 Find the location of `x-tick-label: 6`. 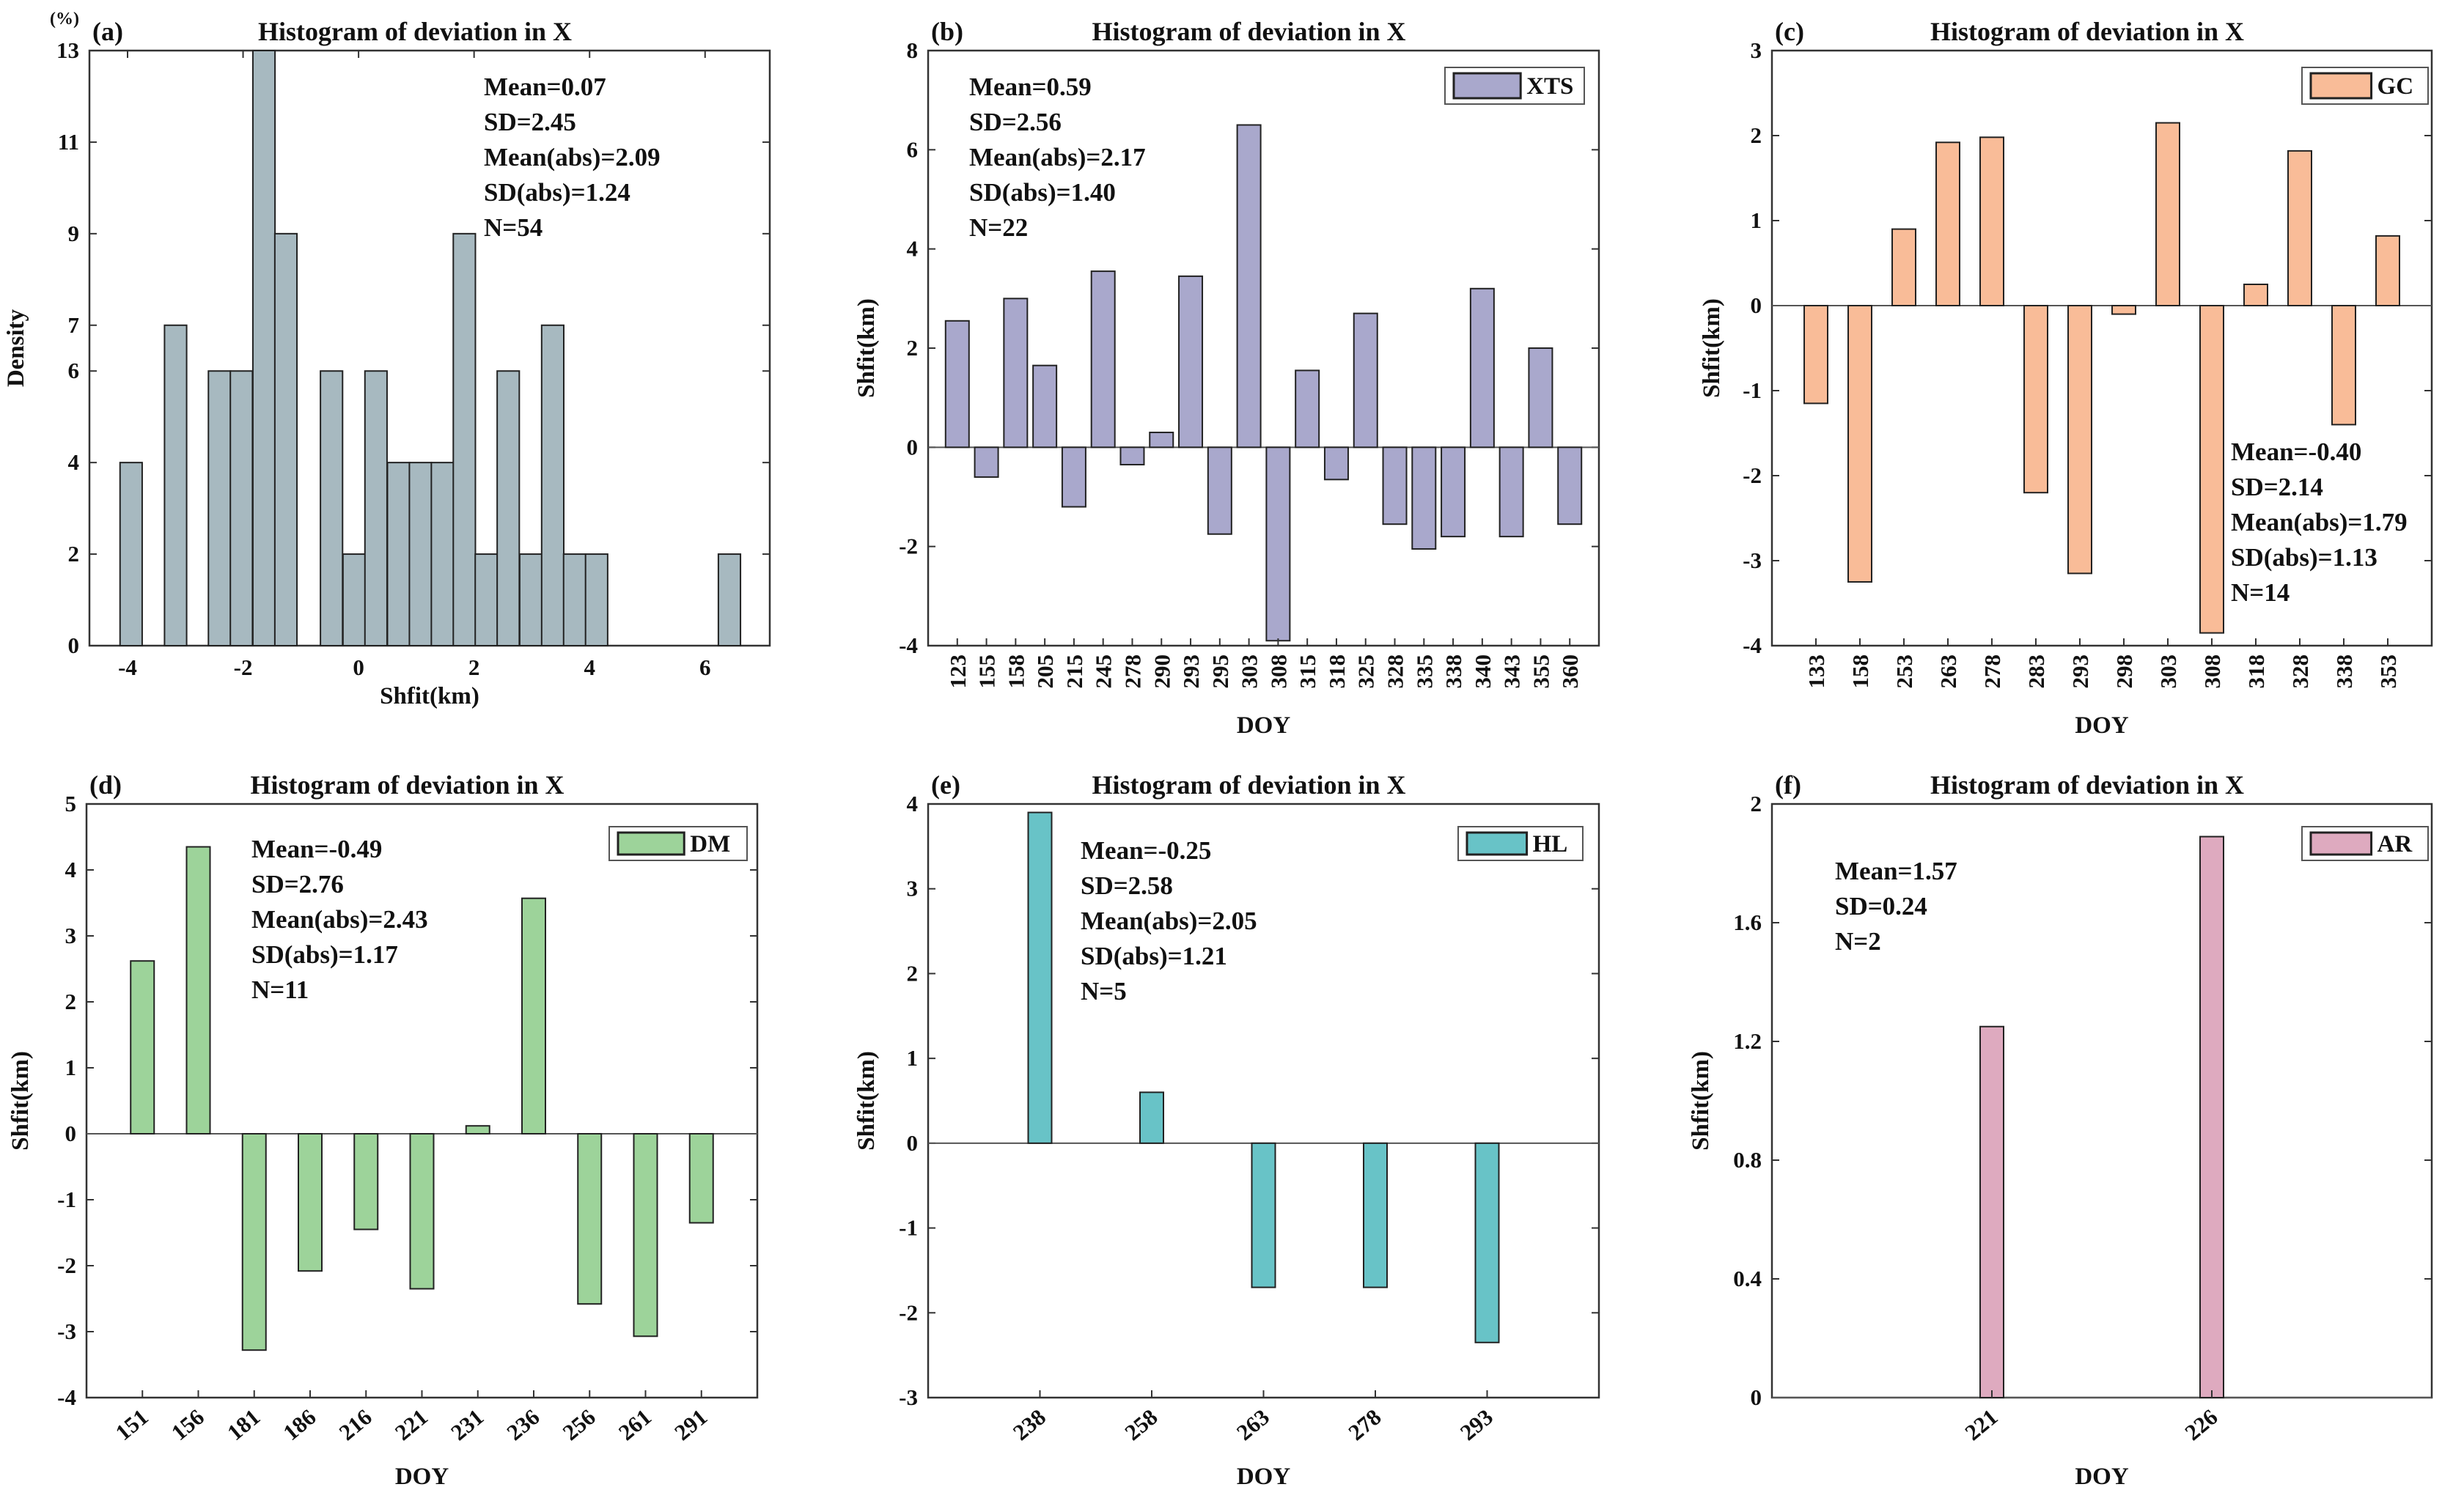

x-tick-label: 6 is located at coordinates (705, 667).